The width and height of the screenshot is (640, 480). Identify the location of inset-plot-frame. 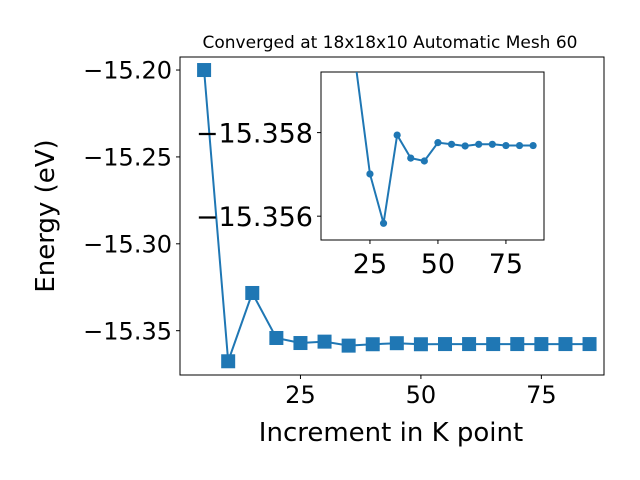
(432, 156).